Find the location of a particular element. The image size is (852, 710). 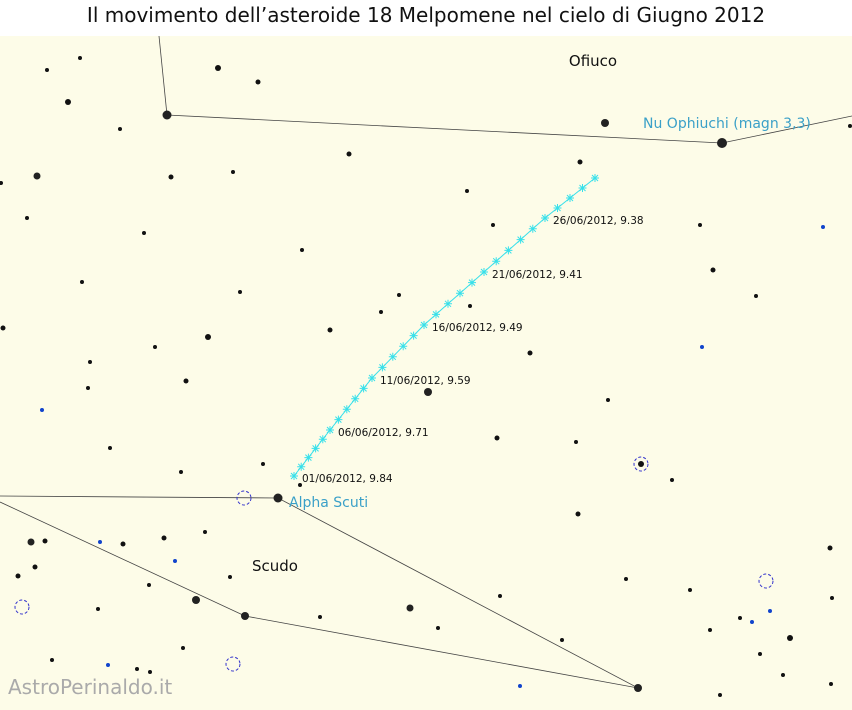

track-label: 16/06/2012, 9.49 is located at coordinates (477, 328).